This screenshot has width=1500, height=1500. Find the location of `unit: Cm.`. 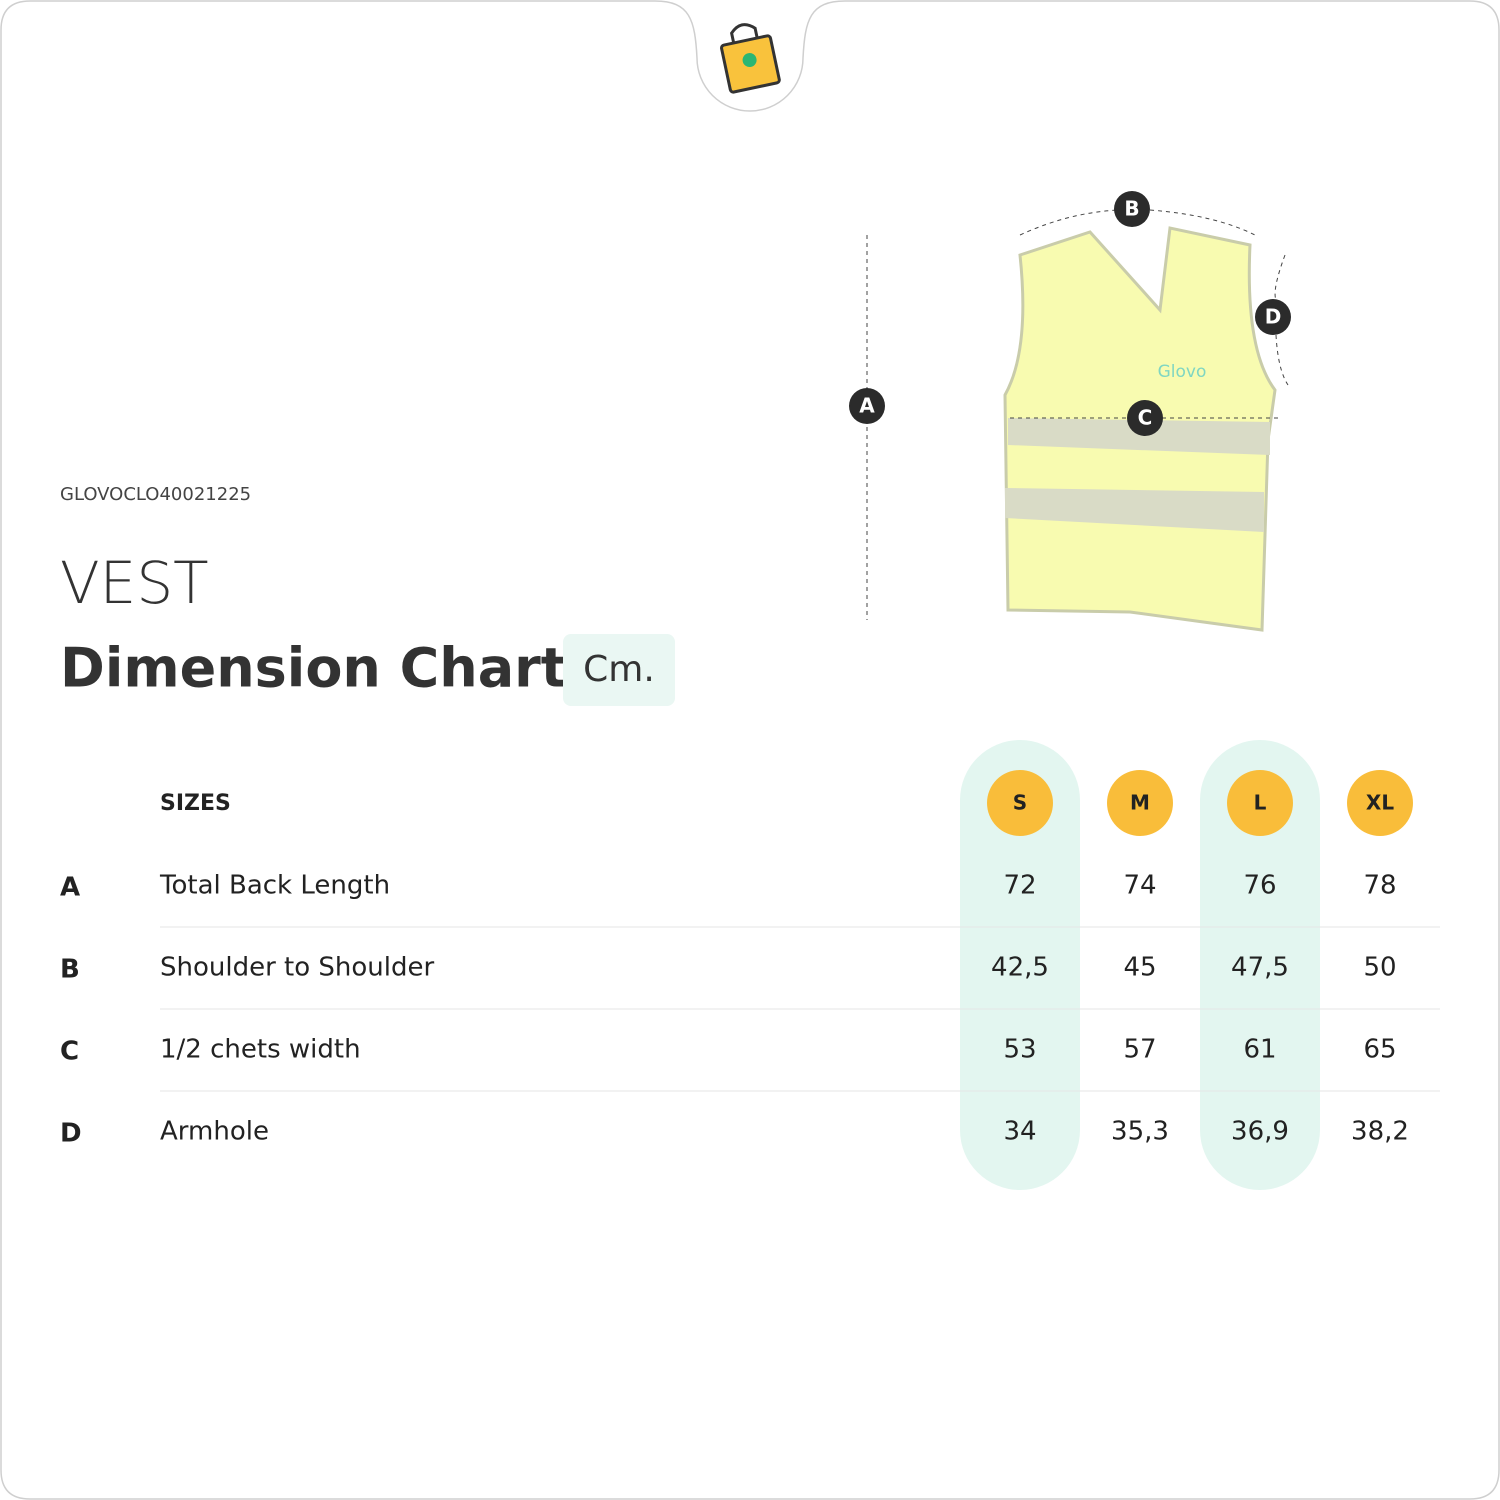

unit: Cm. is located at coordinates (619, 669).